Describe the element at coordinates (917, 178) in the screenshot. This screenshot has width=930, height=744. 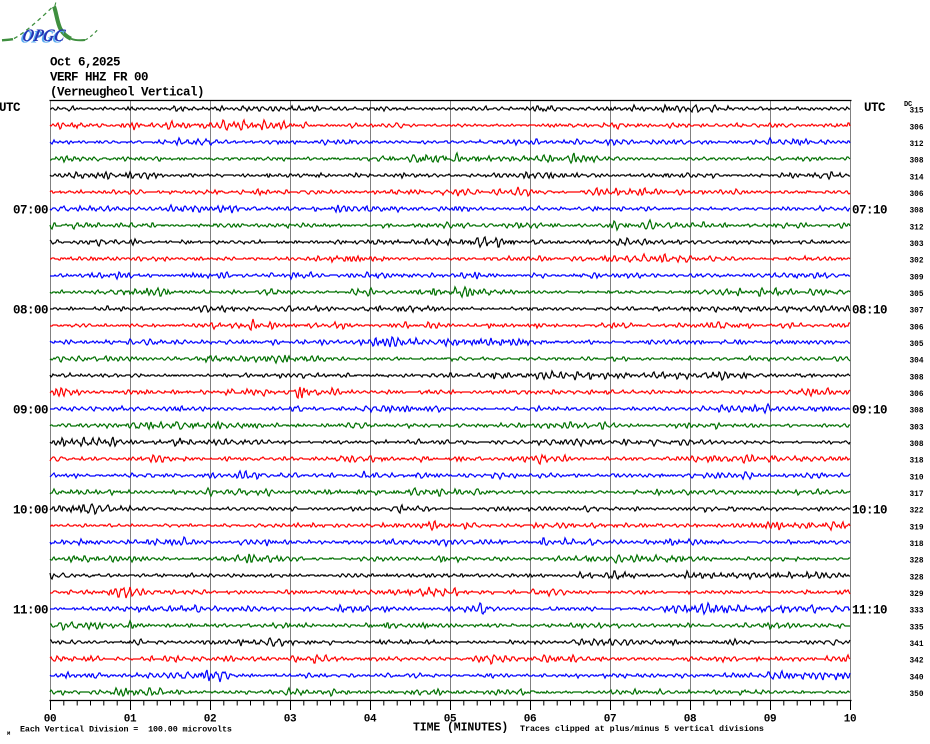
I see `svg-text: 314` at that location.